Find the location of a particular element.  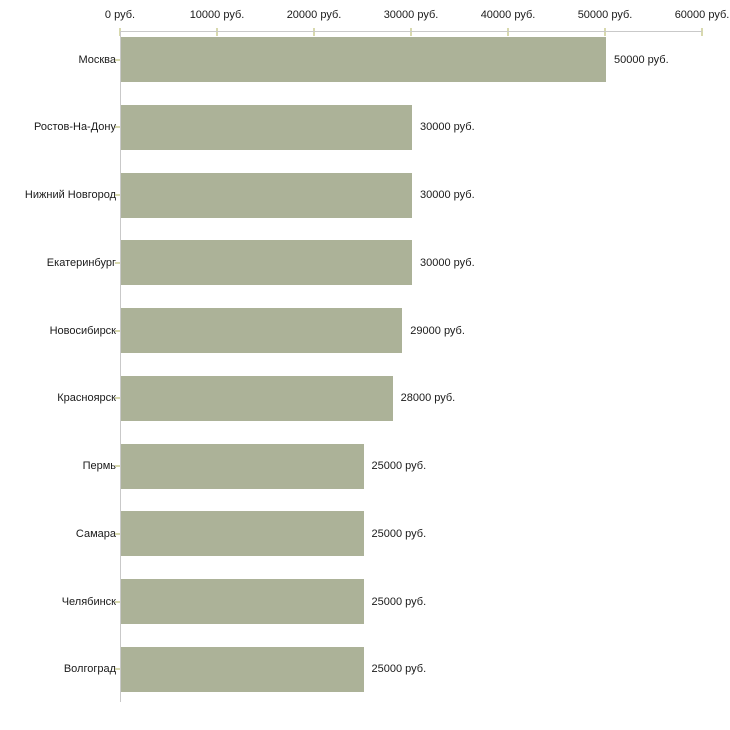

category-label: Самара is located at coordinates (95, 533).